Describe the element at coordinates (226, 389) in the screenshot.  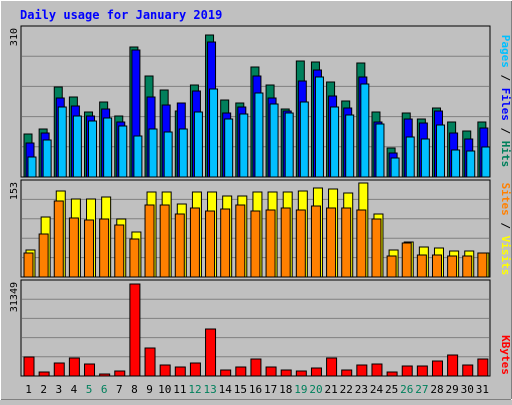
I see `x-label-day-14: 14` at that location.